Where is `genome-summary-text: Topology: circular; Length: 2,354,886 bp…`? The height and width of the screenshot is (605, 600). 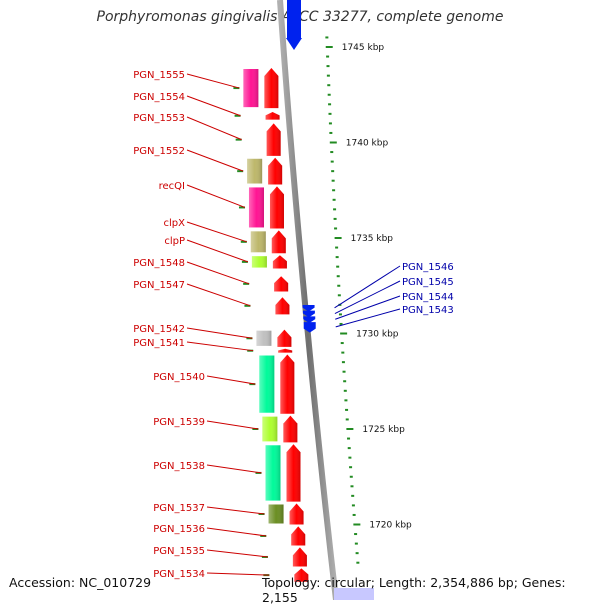 genome-summary-text: Topology: circular; Length: 2,354,886 bp… is located at coordinates (414, 590).